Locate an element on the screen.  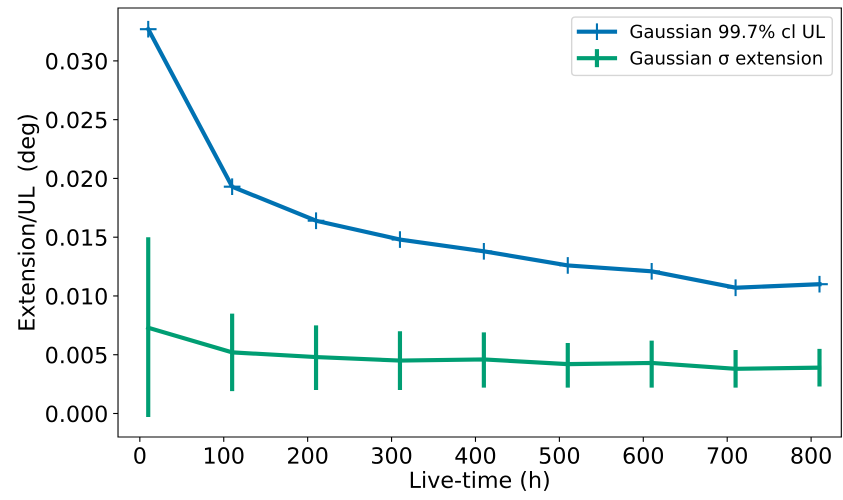
y-tick-label: 0.015 is located at coordinates (76, 237).